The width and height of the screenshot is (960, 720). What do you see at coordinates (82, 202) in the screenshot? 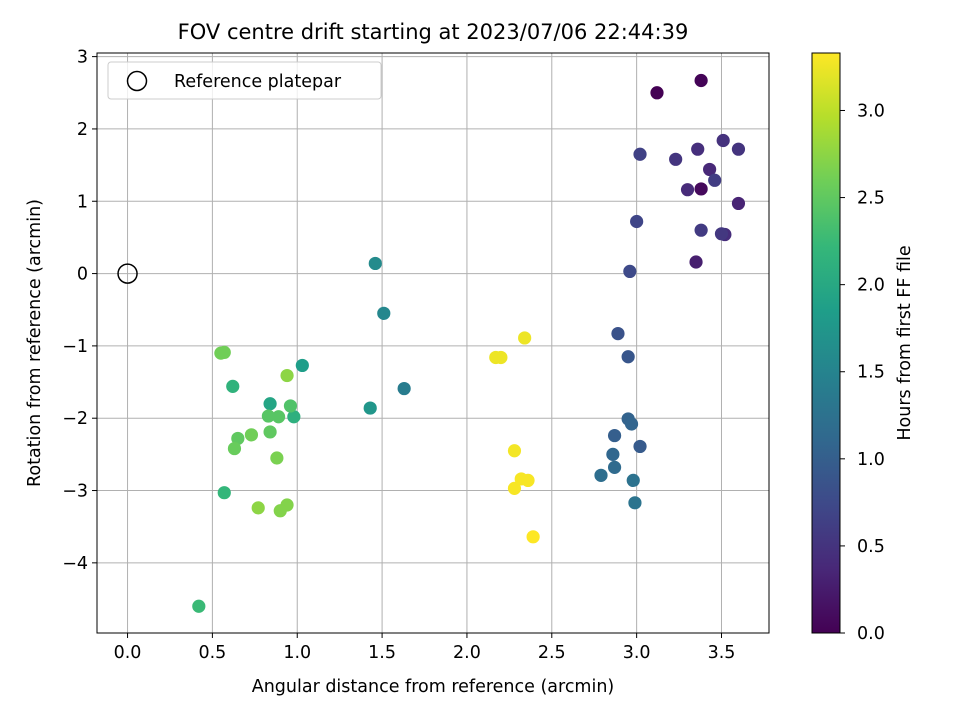
I see `y-tick-label: 1` at bounding box center [82, 202].